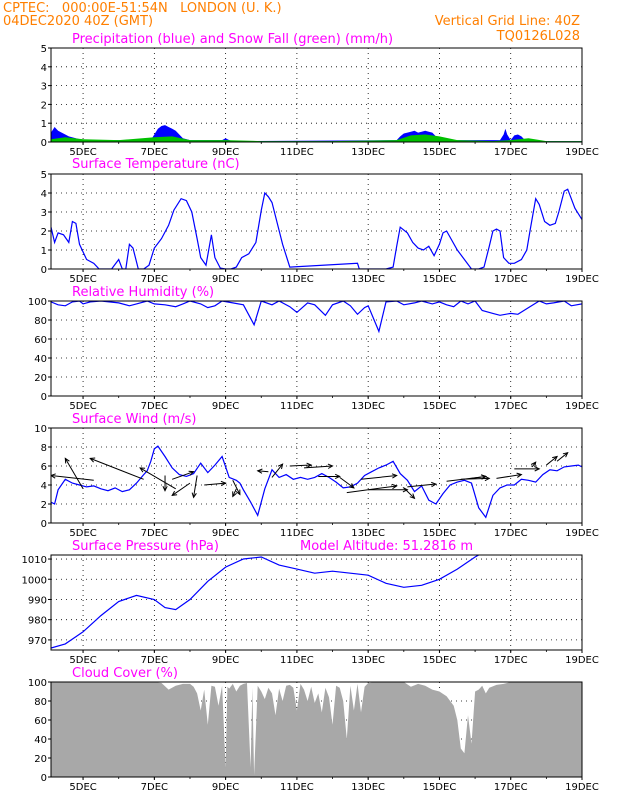  I want to click on y-tick-label-pres: 980, so click(37, 621).